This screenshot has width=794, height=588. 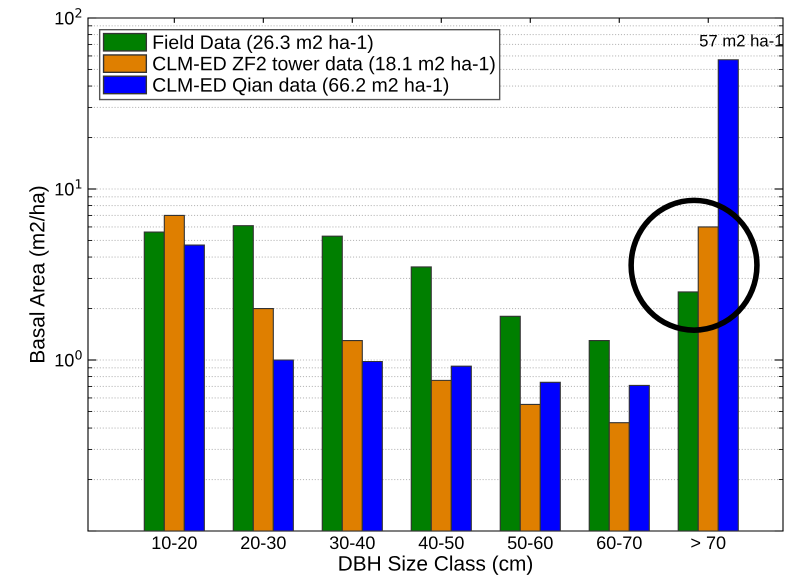 What do you see at coordinates (352, 543) in the screenshot?
I see `x-tick-label: 30-40` at bounding box center [352, 543].